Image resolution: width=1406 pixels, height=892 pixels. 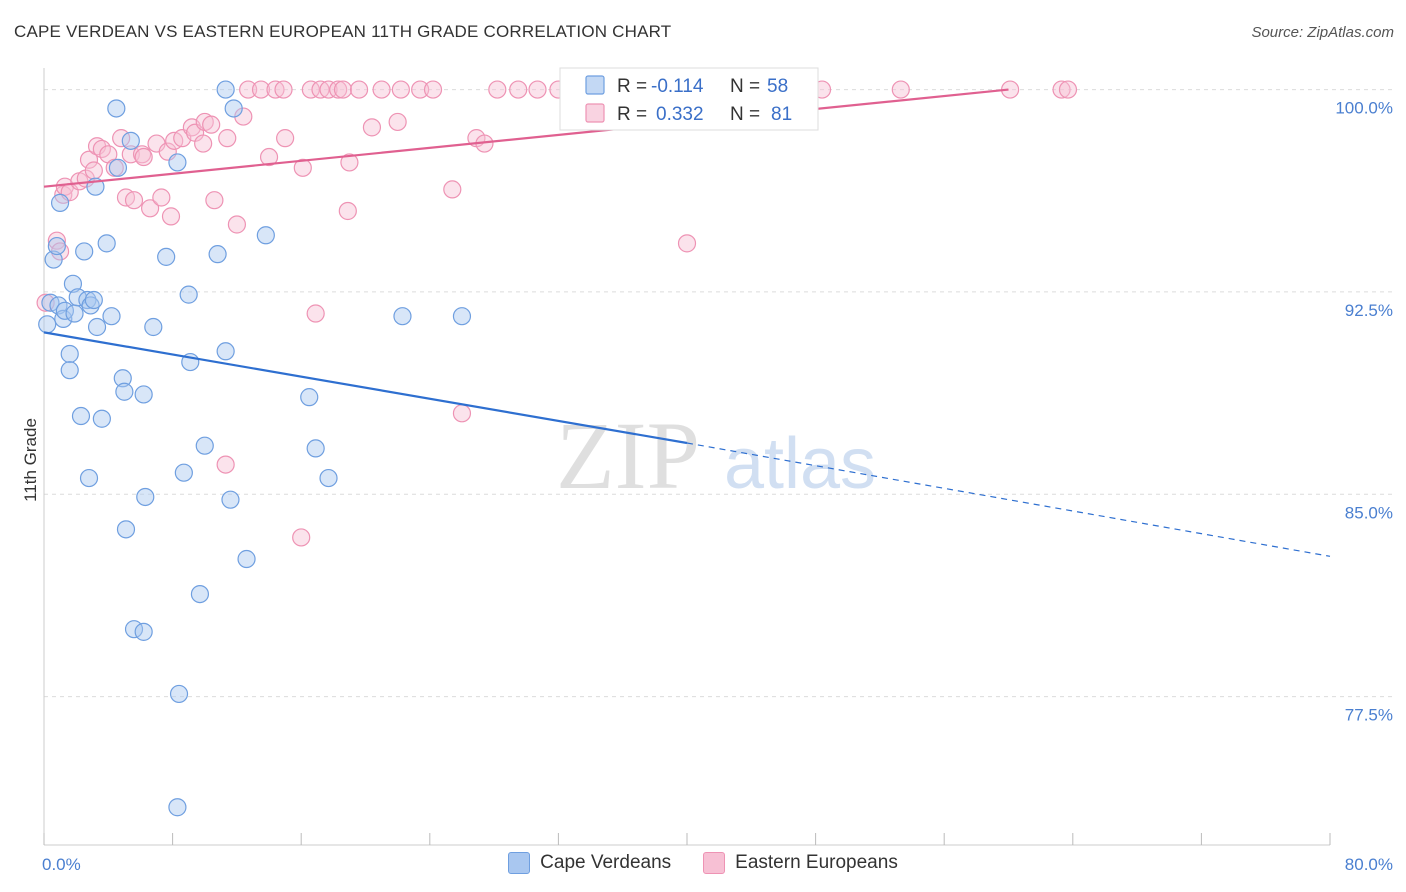 I want to click on legend-marker-cape-verdeans, so click(x=519, y=863).